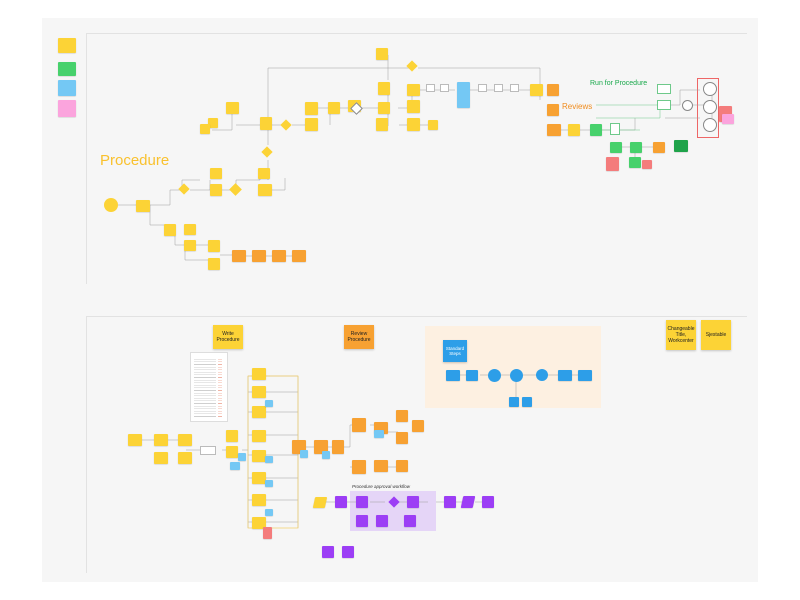 Image resolution: width=800 pixels, height=600 pixels. What do you see at coordinates (681, 335) in the screenshot?
I see `changeable-card: Changeable Title, Workcenter` at bounding box center [681, 335].